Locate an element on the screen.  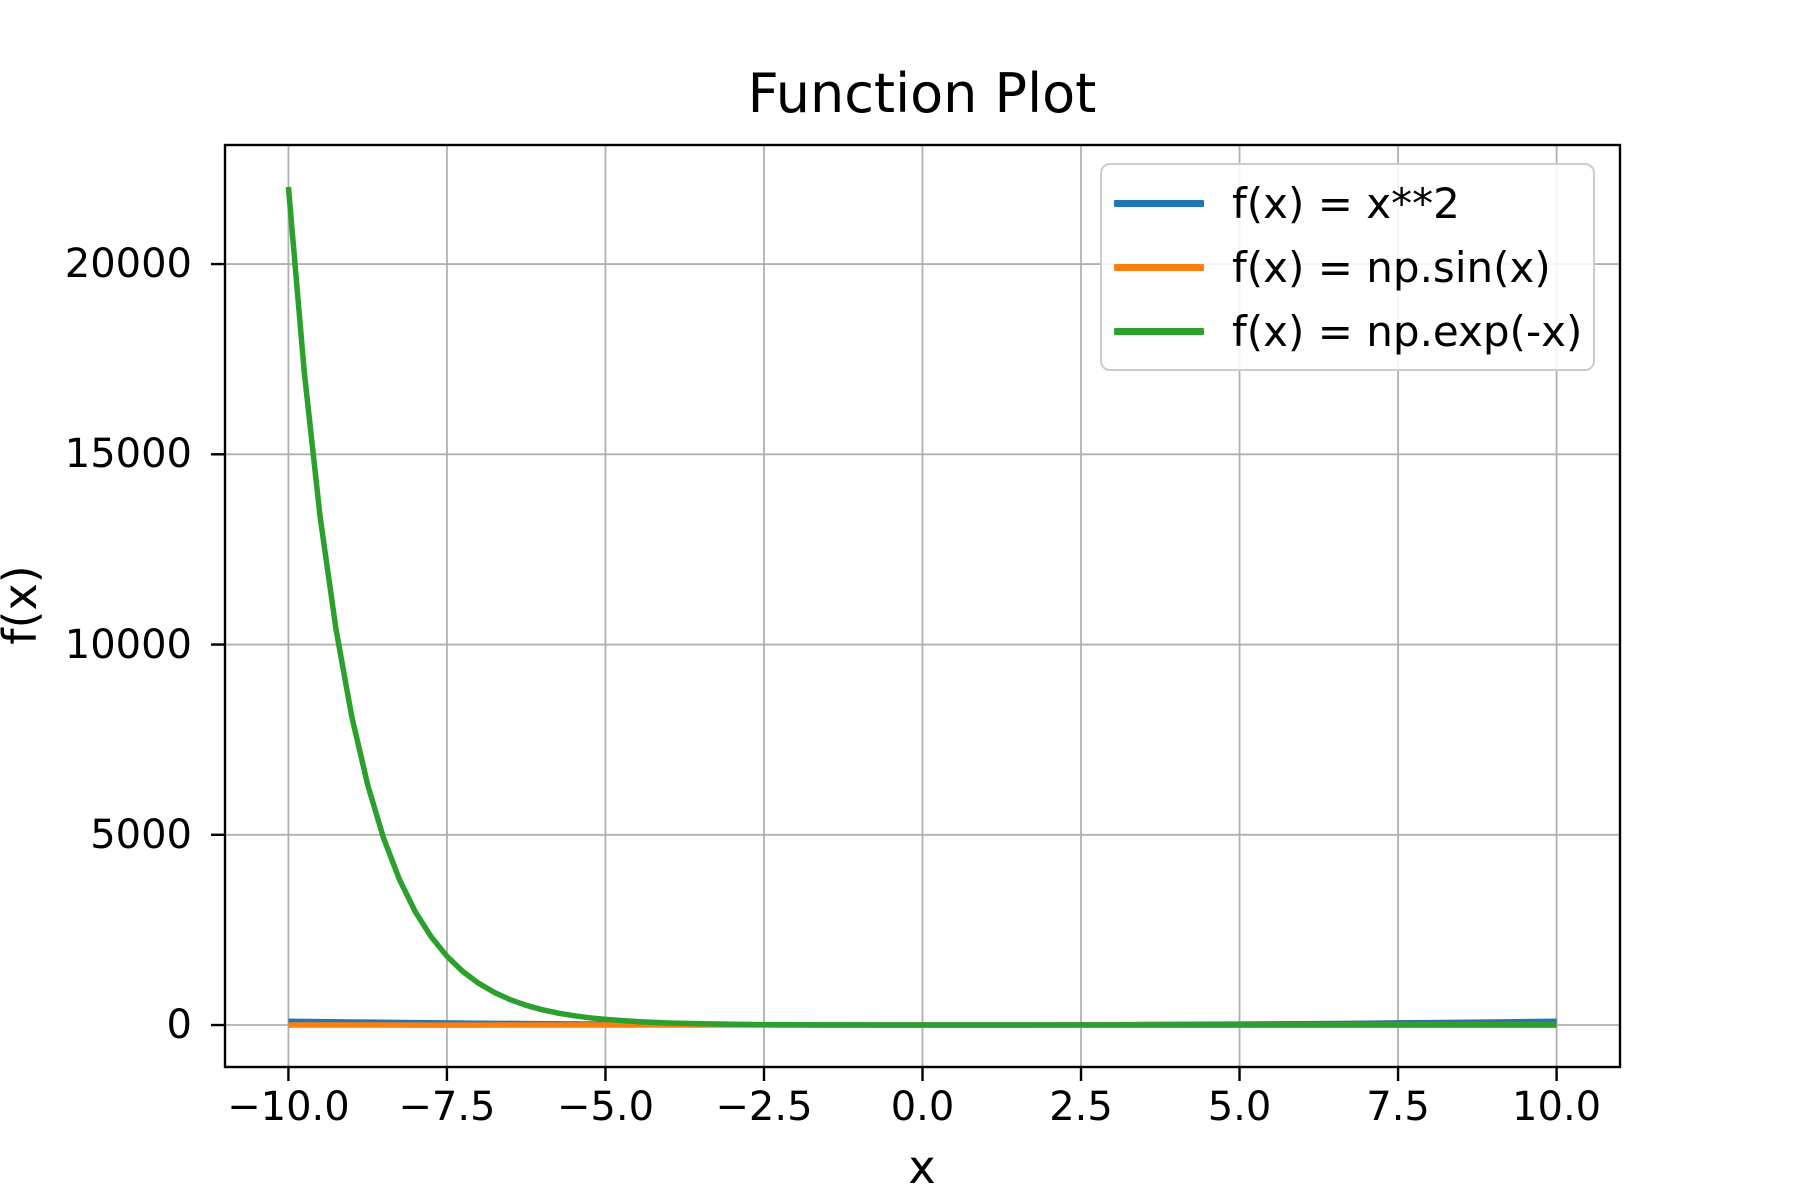
legend-row: f(x) = np.sin(x) is located at coordinates (1347, 267).